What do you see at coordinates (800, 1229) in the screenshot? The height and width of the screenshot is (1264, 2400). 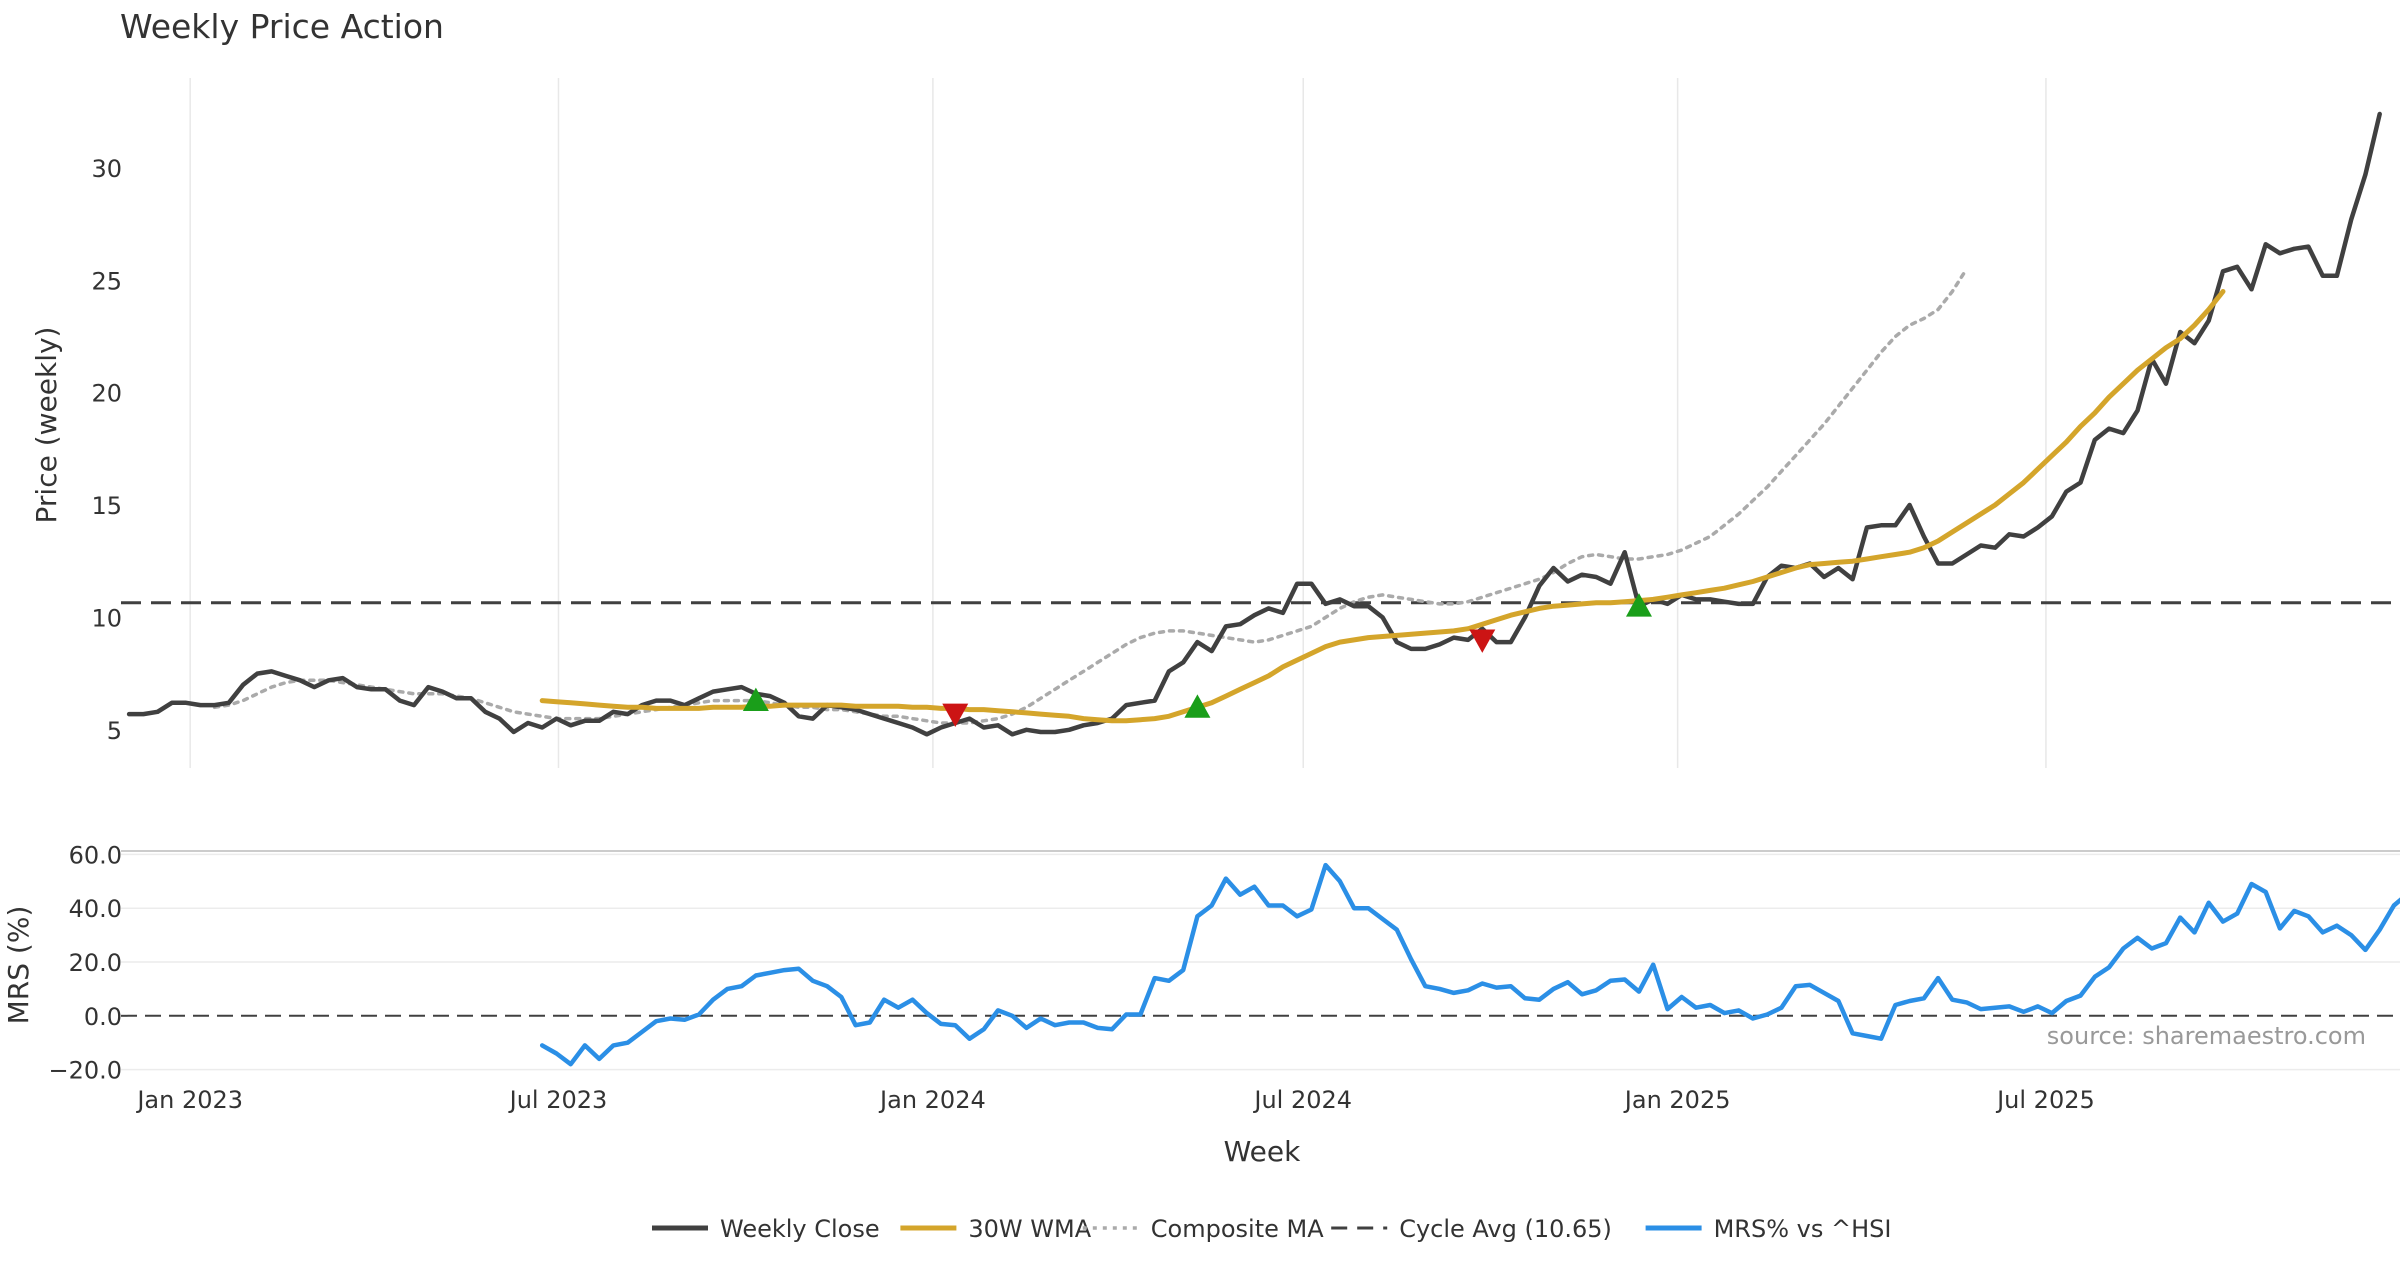 I see `legend-label: Weekly Close` at bounding box center [800, 1229].